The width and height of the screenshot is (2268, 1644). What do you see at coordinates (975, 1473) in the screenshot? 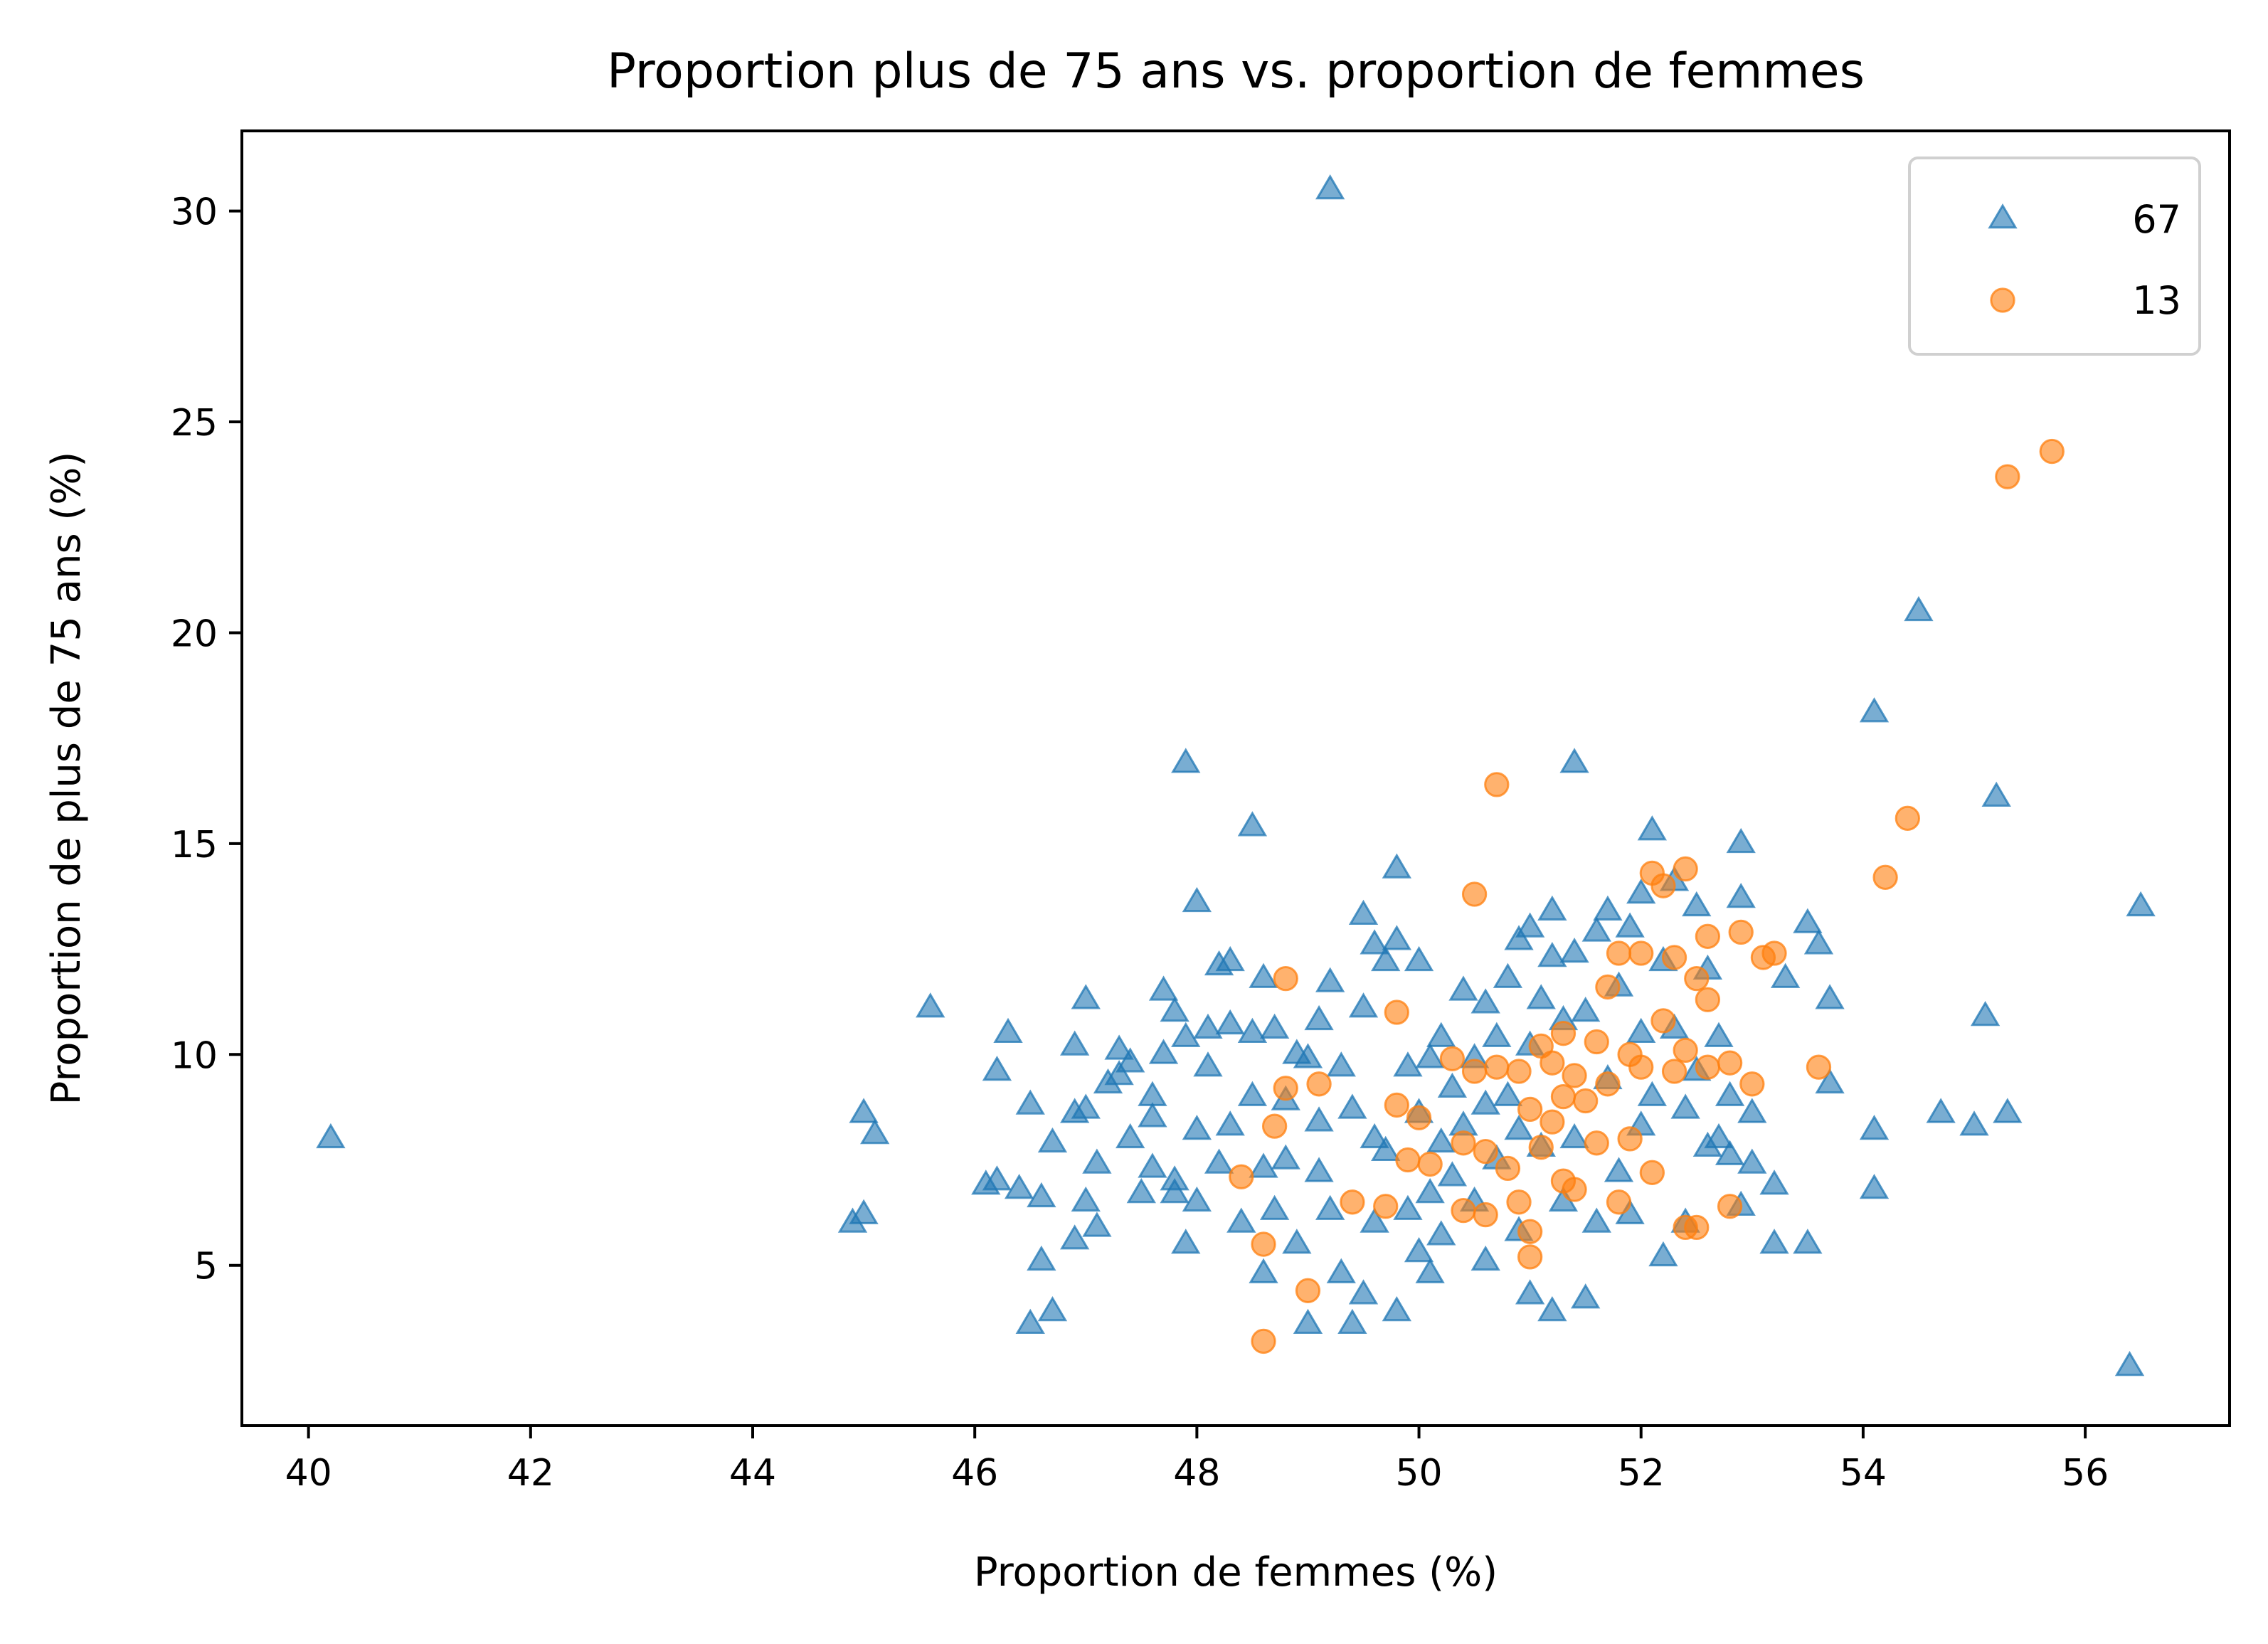
I see `x-tick-label: 46` at bounding box center [975, 1473].